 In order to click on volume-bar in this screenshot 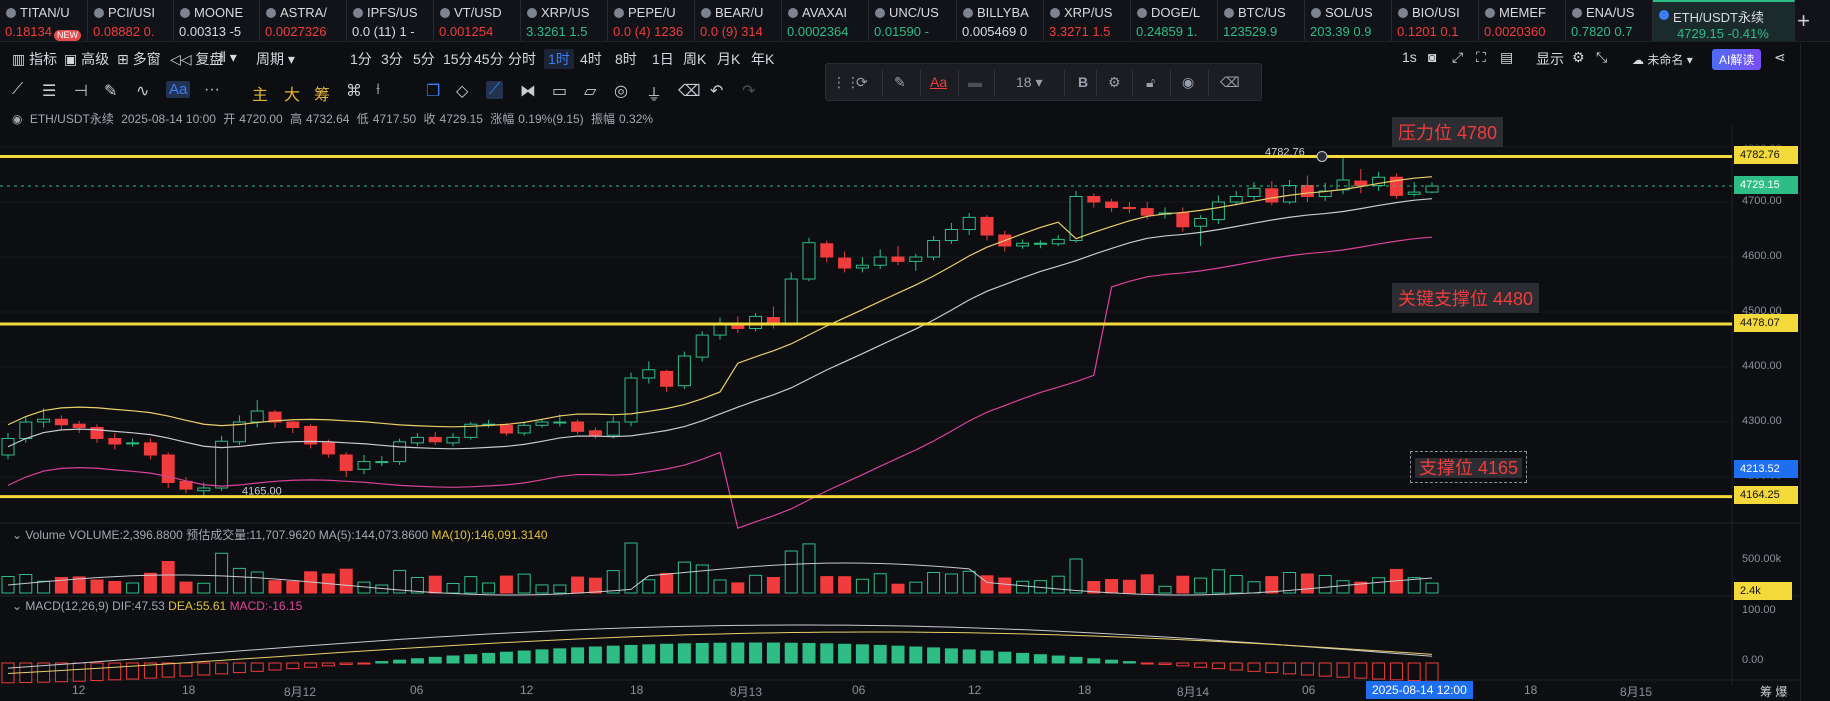, I will do `click(1218, 581)`.